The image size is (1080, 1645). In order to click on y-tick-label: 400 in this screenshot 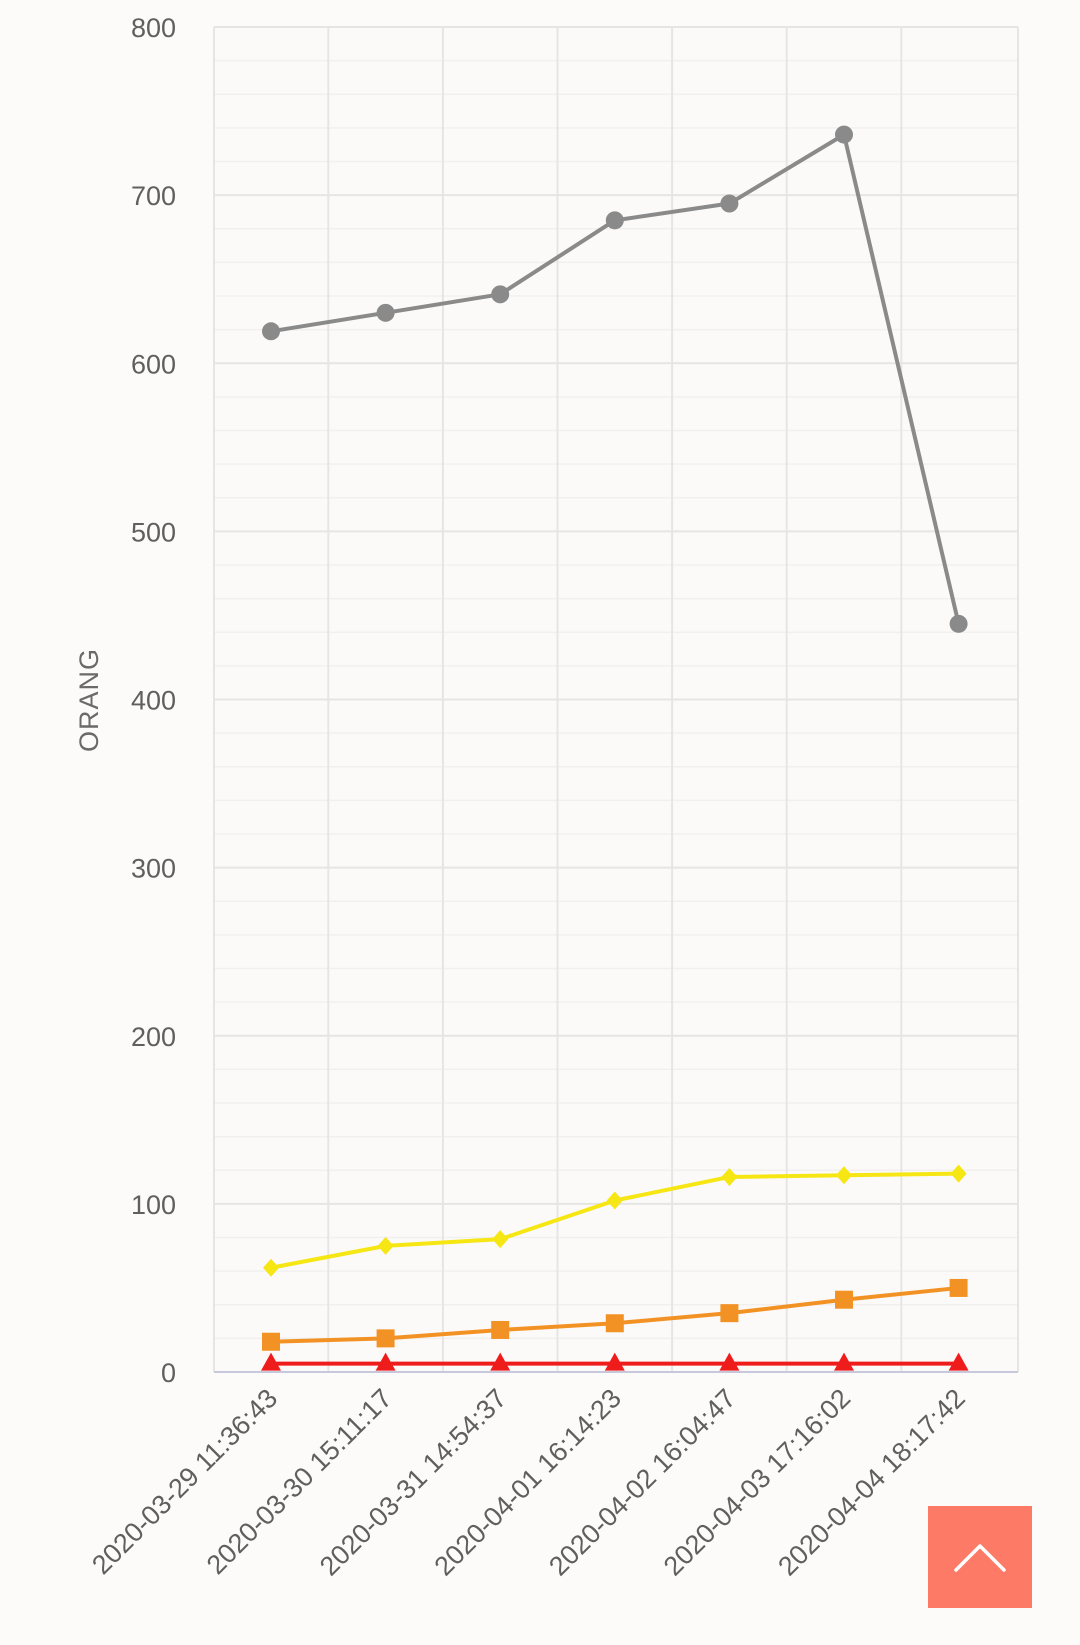, I will do `click(153, 701)`.